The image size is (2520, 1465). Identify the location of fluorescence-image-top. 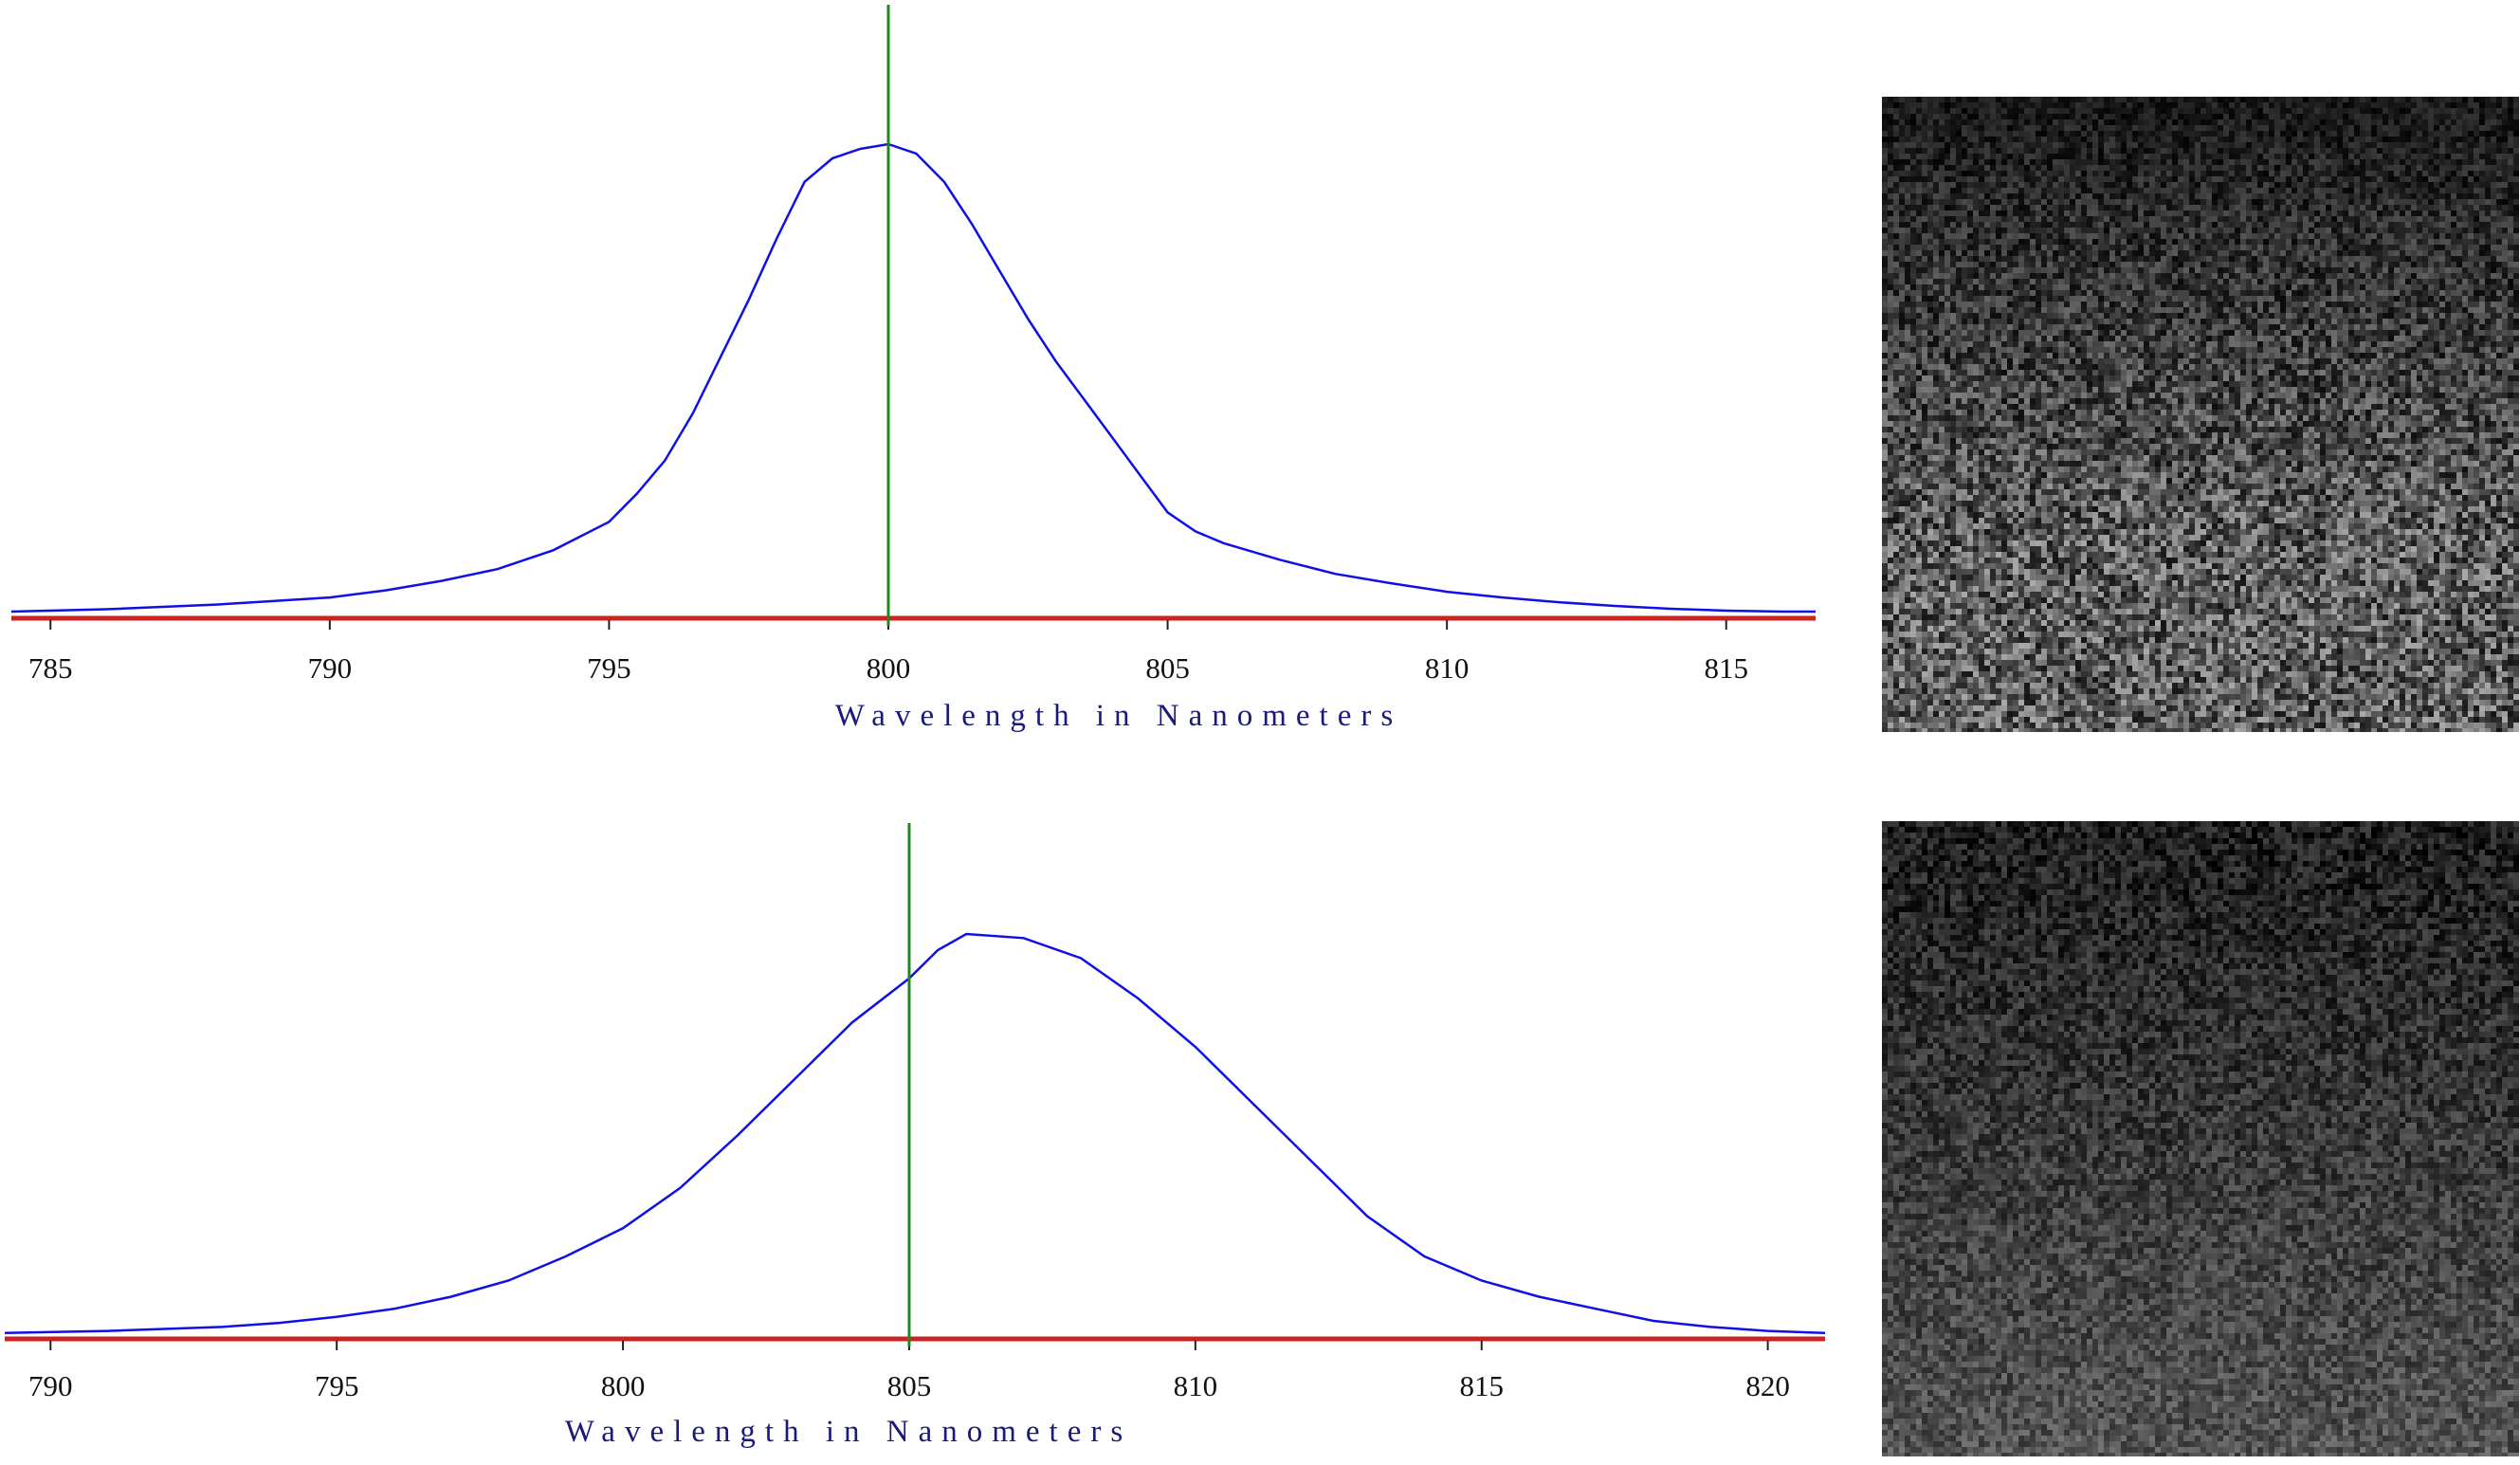
(2200, 414).